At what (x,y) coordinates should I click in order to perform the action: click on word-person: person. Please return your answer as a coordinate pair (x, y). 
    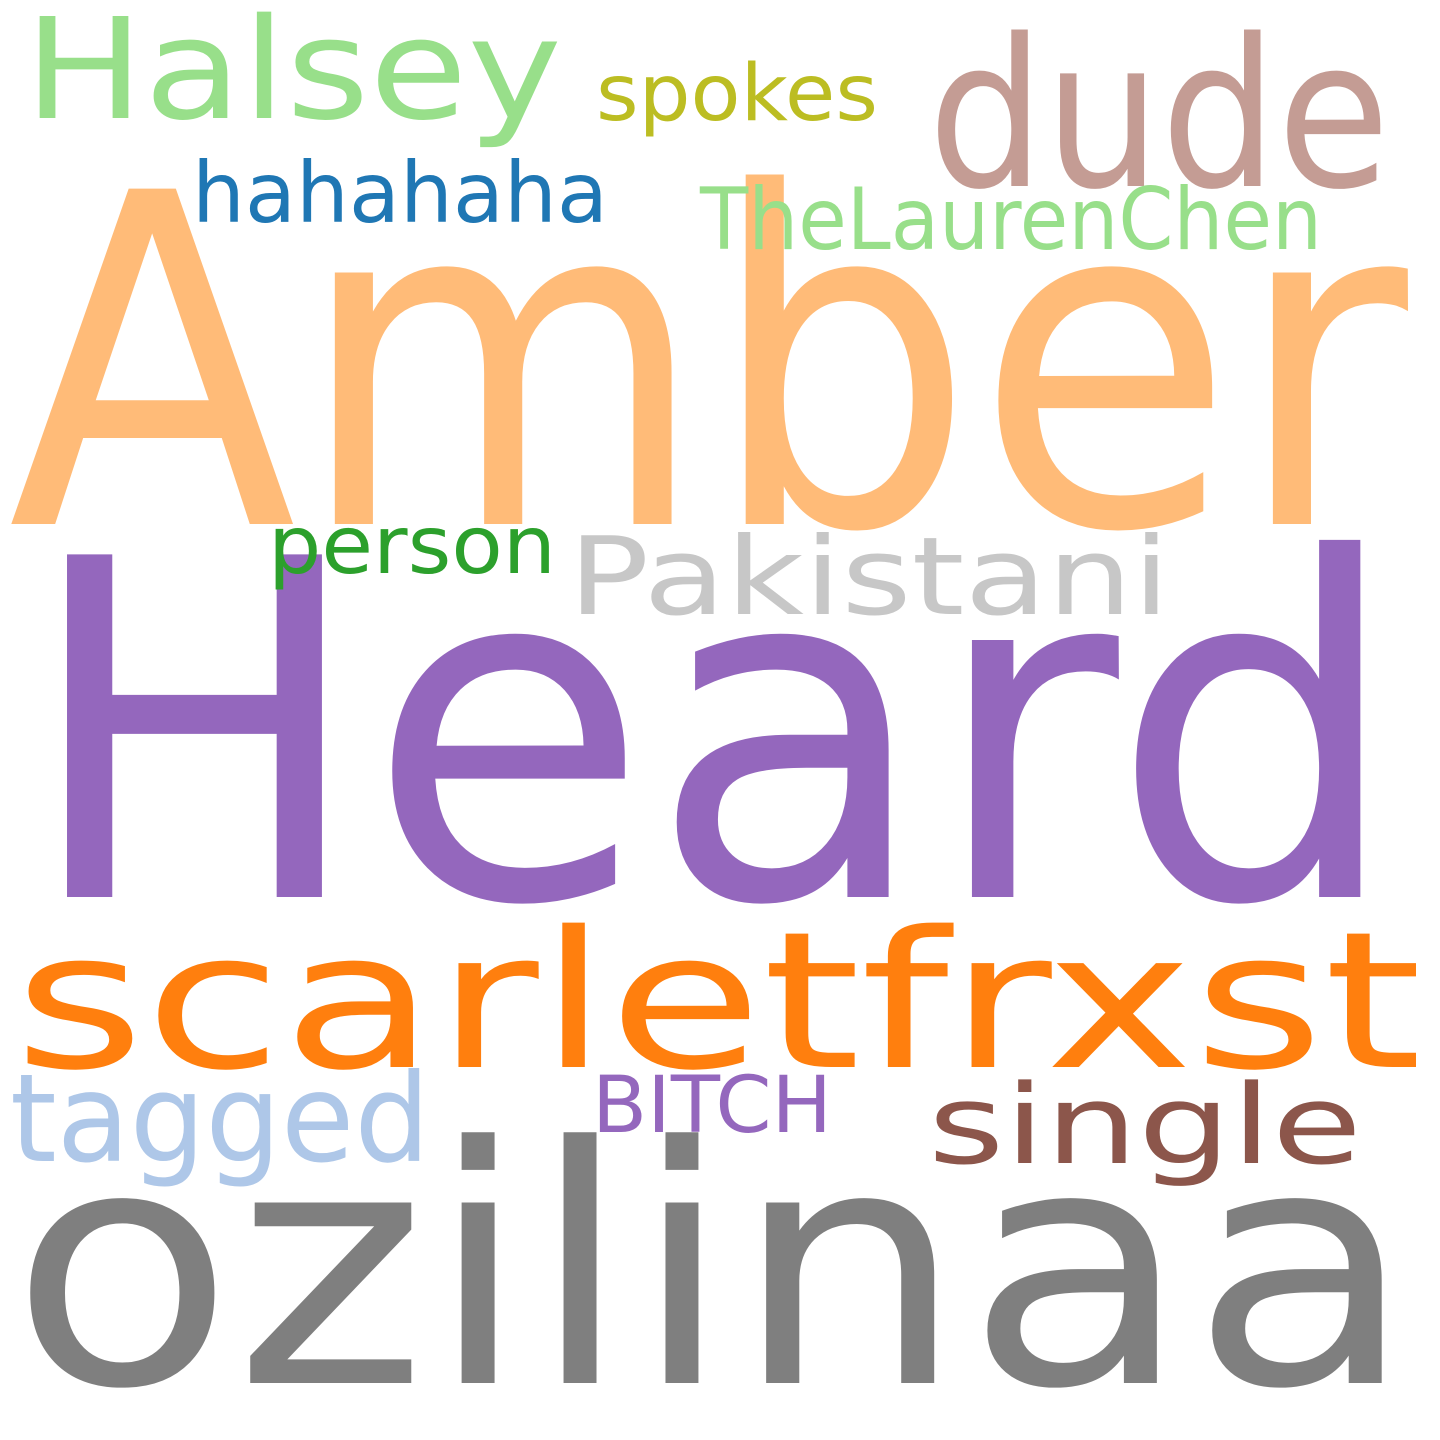
    Looking at the image, I should click on (412, 545).